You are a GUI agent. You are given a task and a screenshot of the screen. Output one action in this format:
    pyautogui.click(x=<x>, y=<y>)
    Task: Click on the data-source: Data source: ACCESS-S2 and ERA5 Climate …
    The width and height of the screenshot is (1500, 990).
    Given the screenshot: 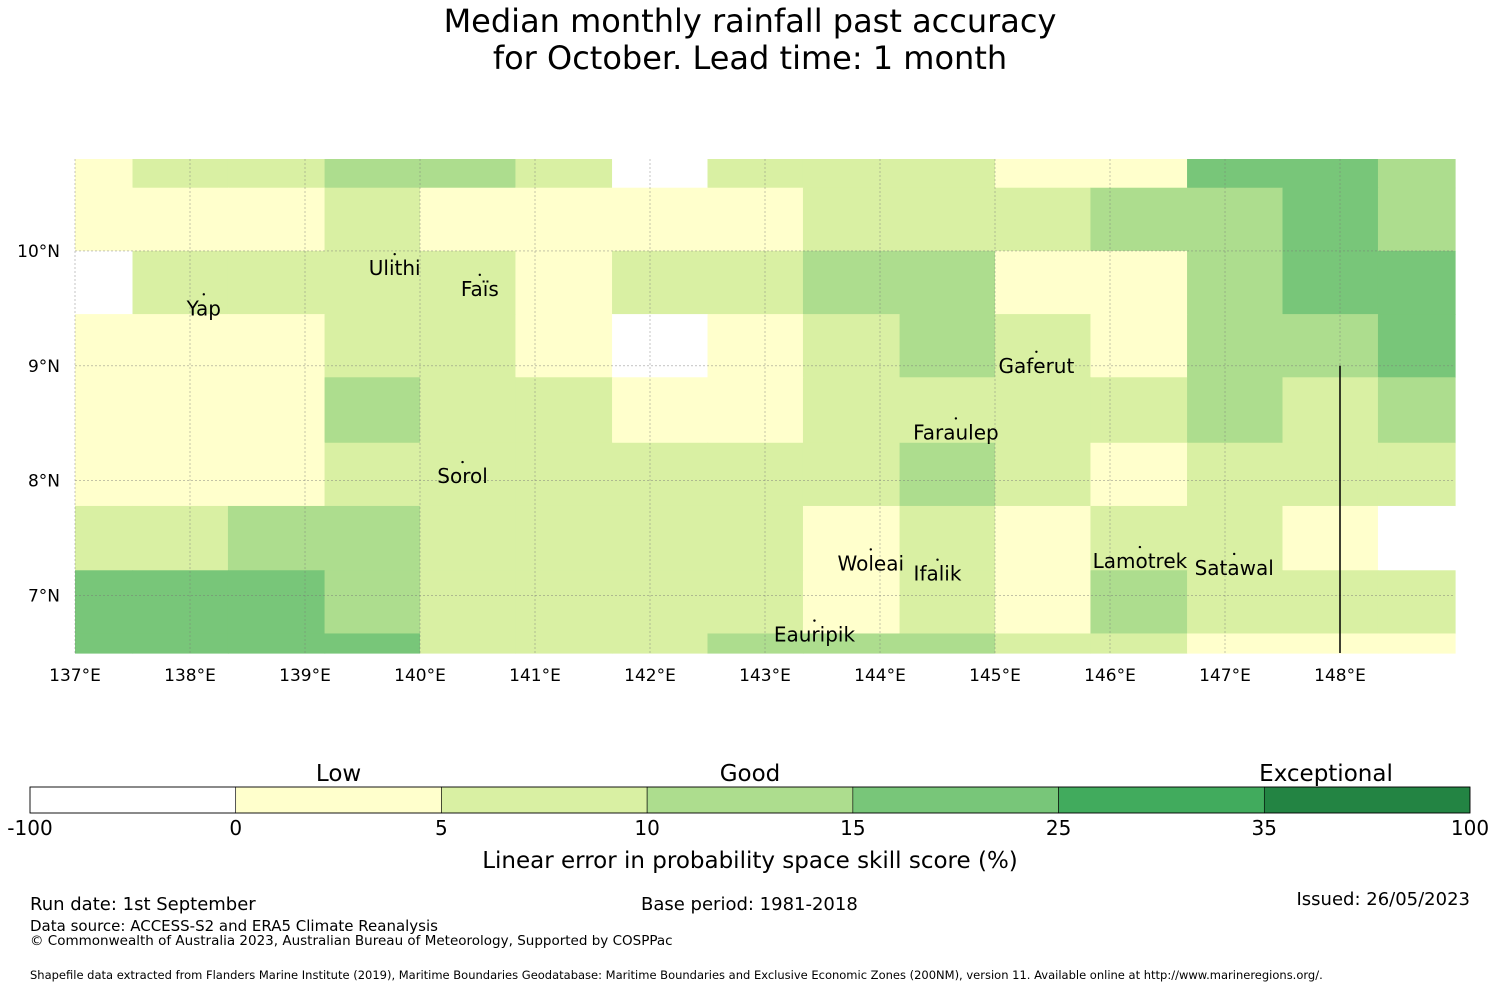 What is the action you would take?
    pyautogui.click(x=234, y=926)
    